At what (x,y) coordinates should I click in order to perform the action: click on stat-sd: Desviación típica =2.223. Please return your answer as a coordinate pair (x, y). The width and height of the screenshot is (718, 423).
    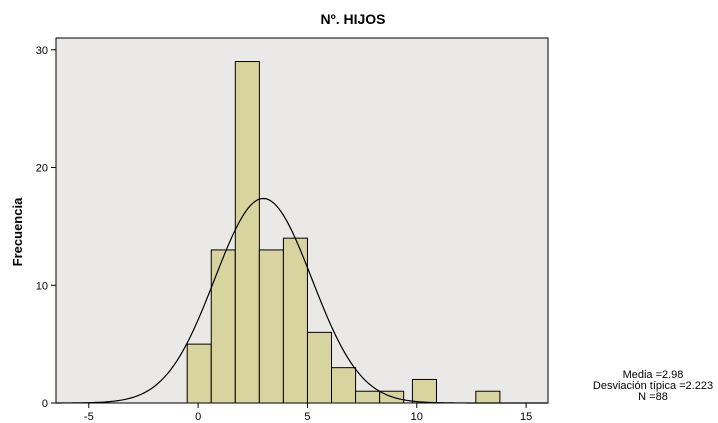
    Looking at the image, I should click on (653, 386).